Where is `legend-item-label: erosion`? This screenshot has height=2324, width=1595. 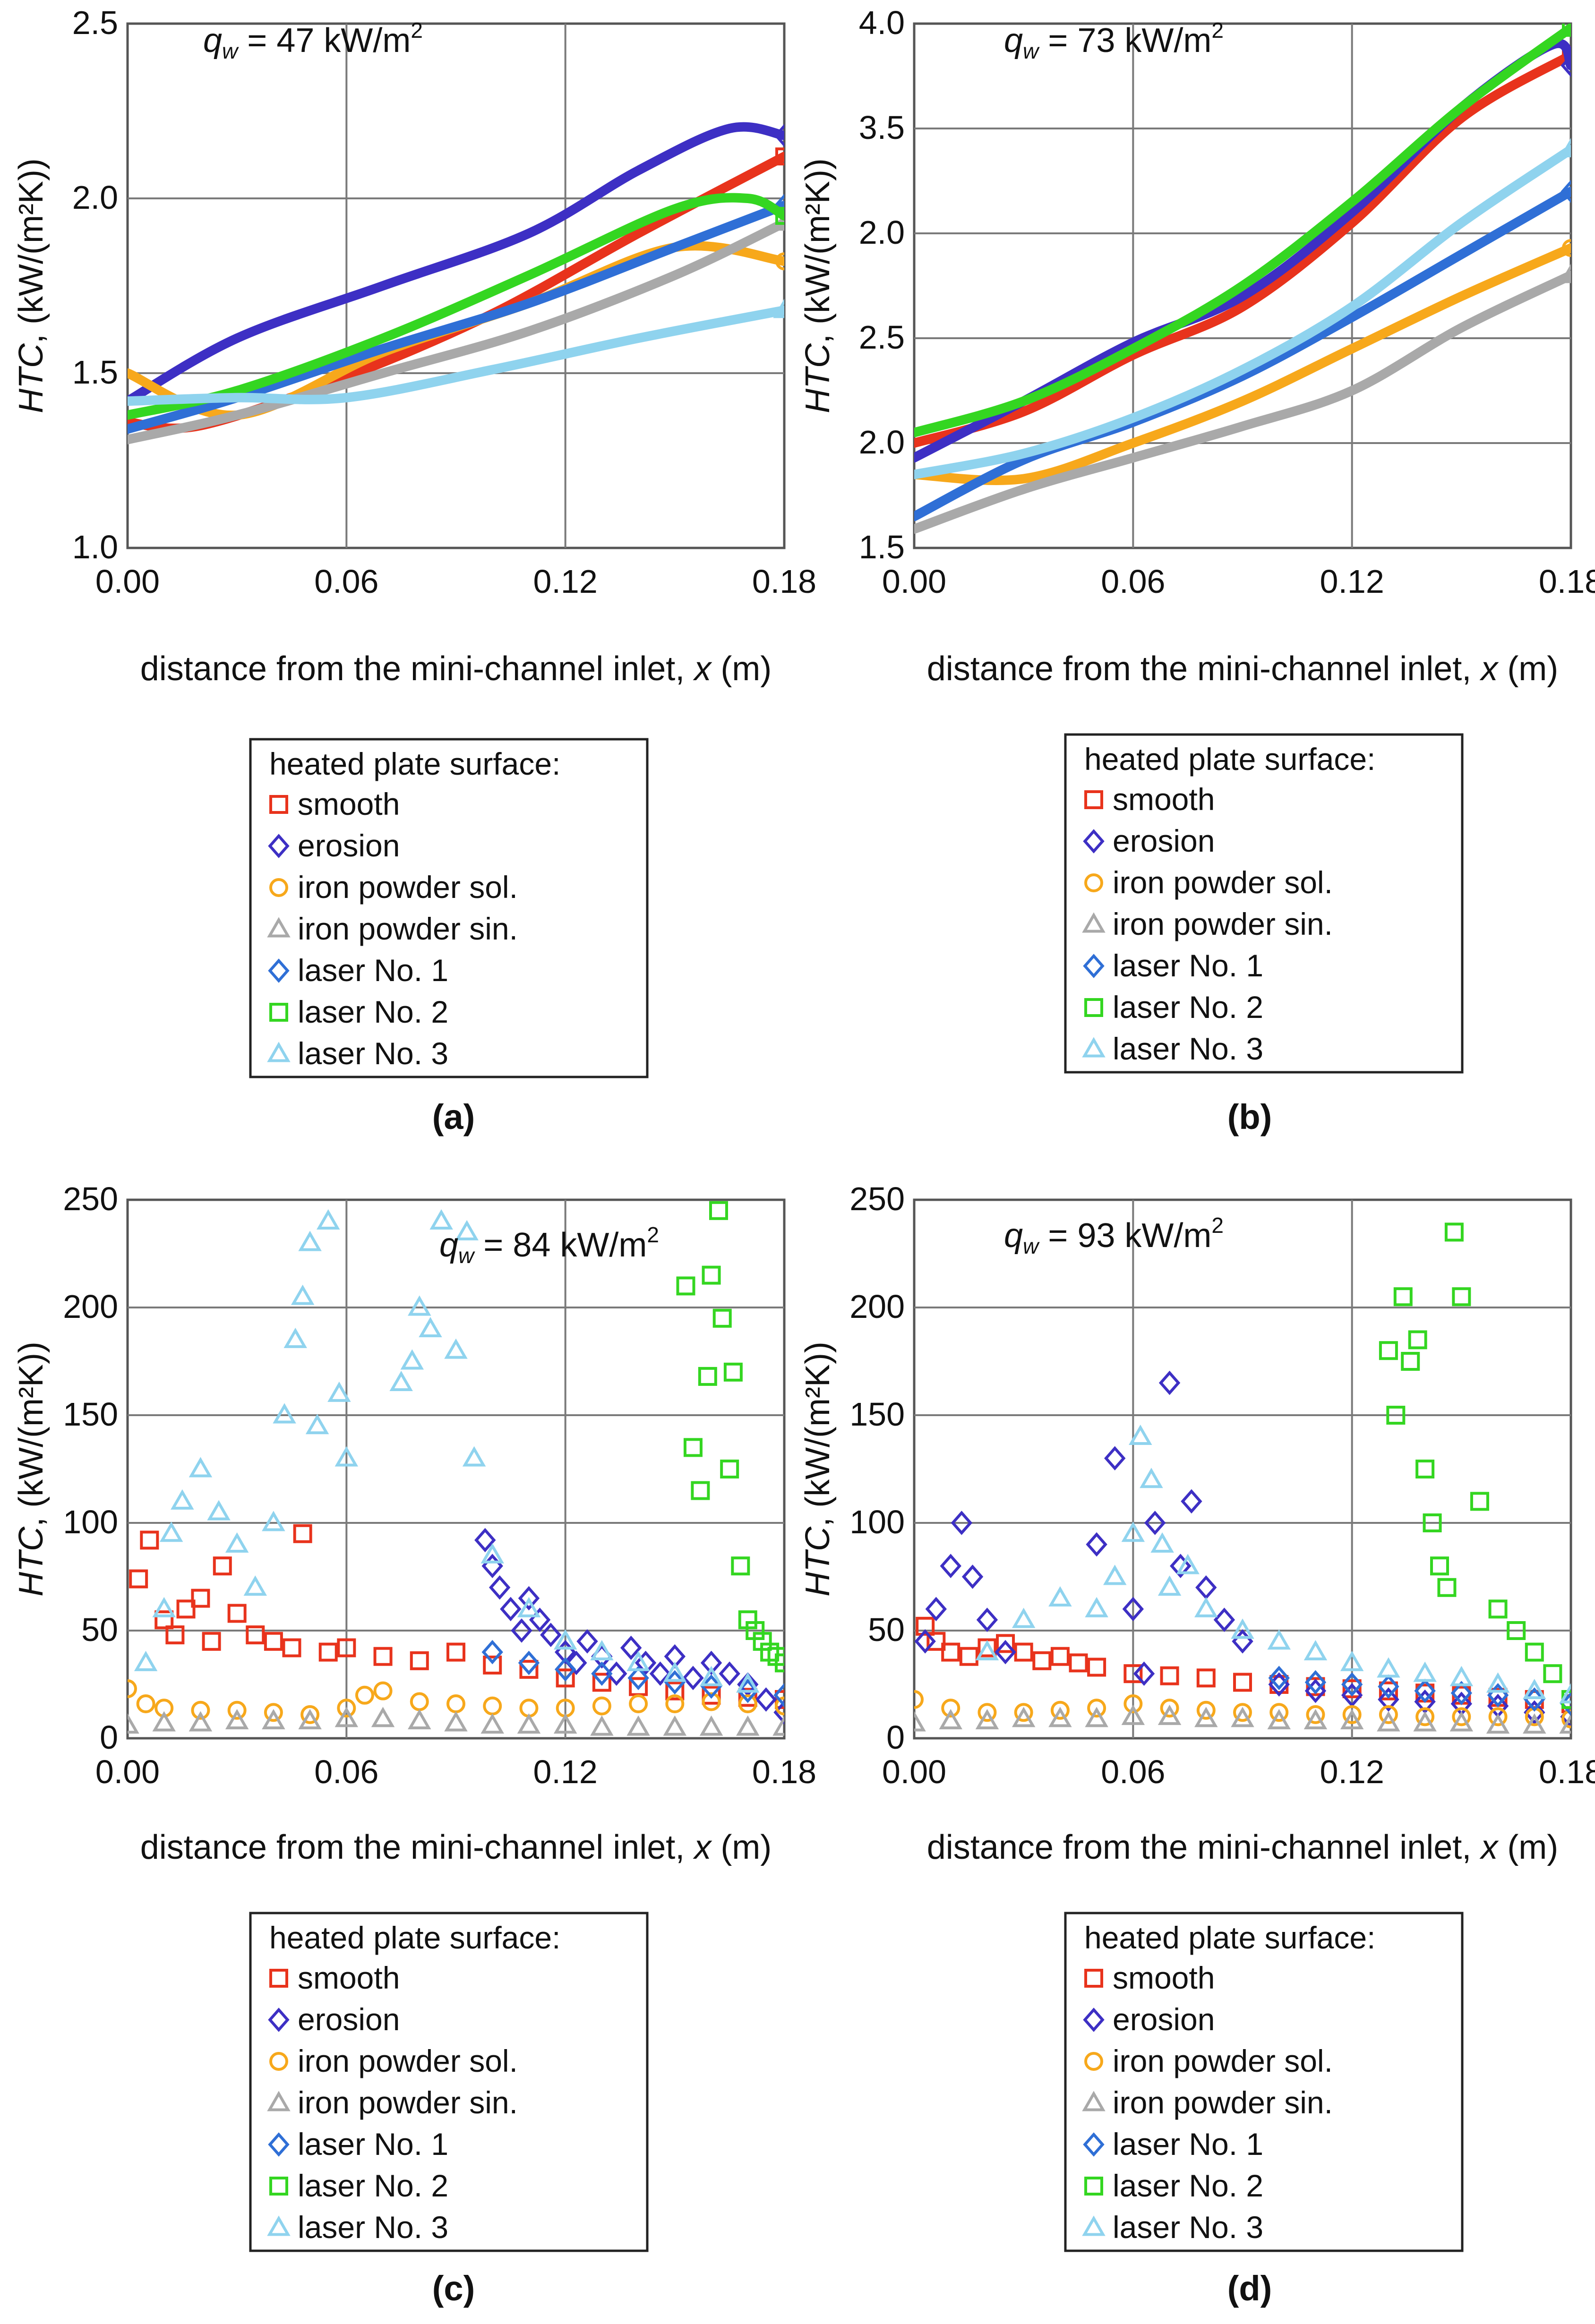
legend-item-label: erosion is located at coordinates (349, 845).